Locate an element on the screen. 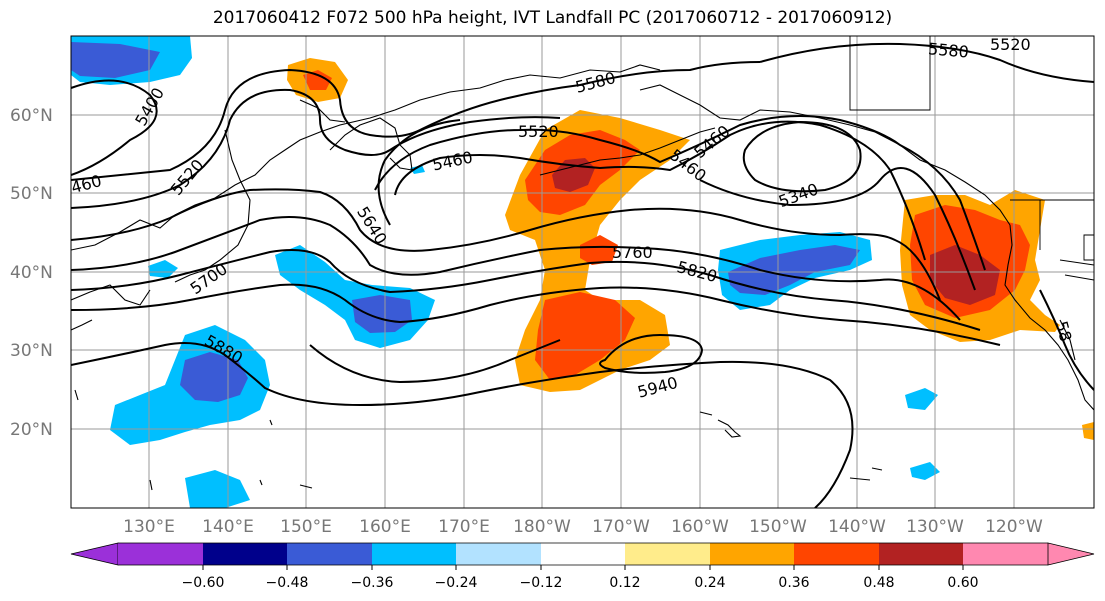 The height and width of the screenshot is (601, 1105). contour-label: 5760 is located at coordinates (632, 252).